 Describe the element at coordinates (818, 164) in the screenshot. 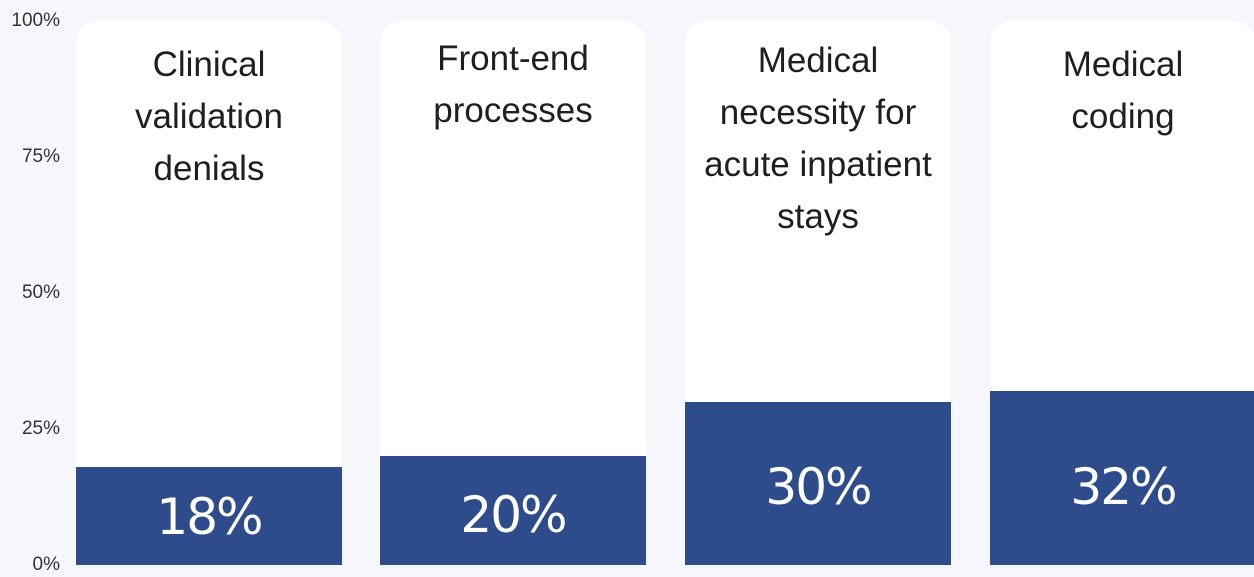

I see `category-label-line: acute inpatient` at that location.